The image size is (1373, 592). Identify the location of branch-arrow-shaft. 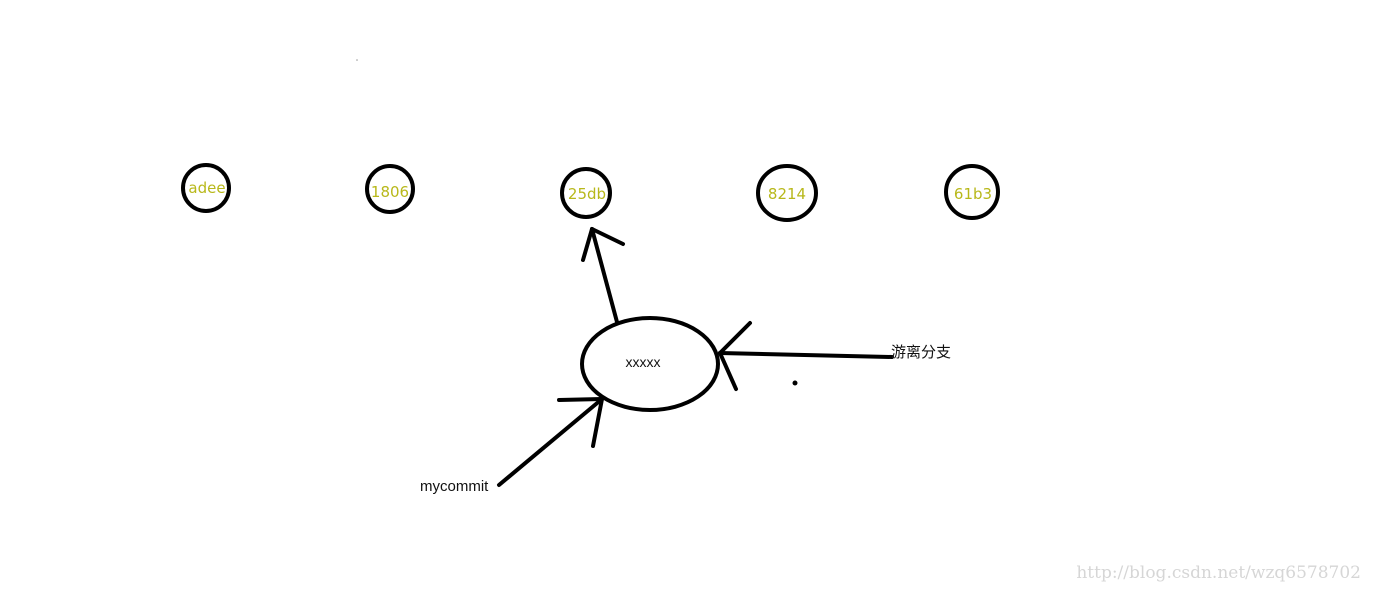
(550, 442).